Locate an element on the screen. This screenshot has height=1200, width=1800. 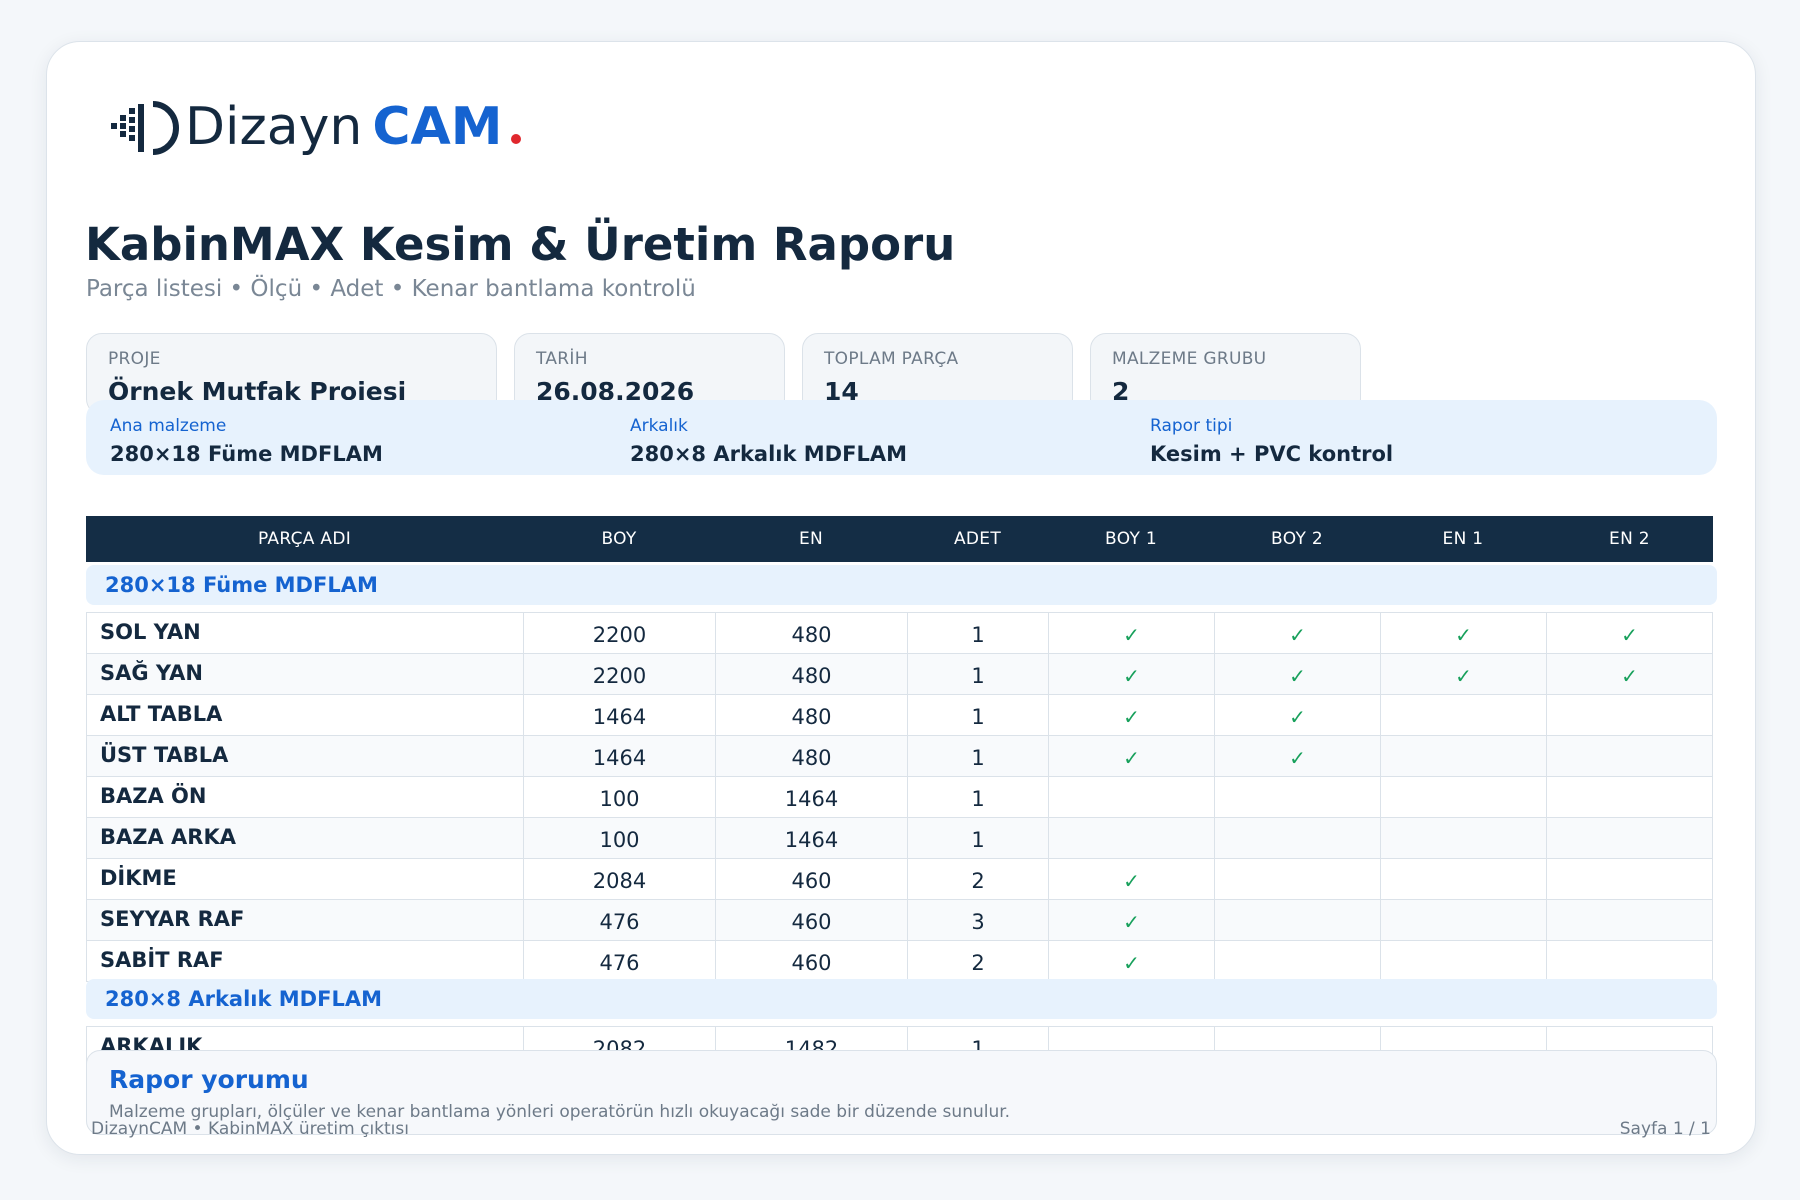
material-value: 280×8 Arkalık MDFLAM is located at coordinates (768, 454).